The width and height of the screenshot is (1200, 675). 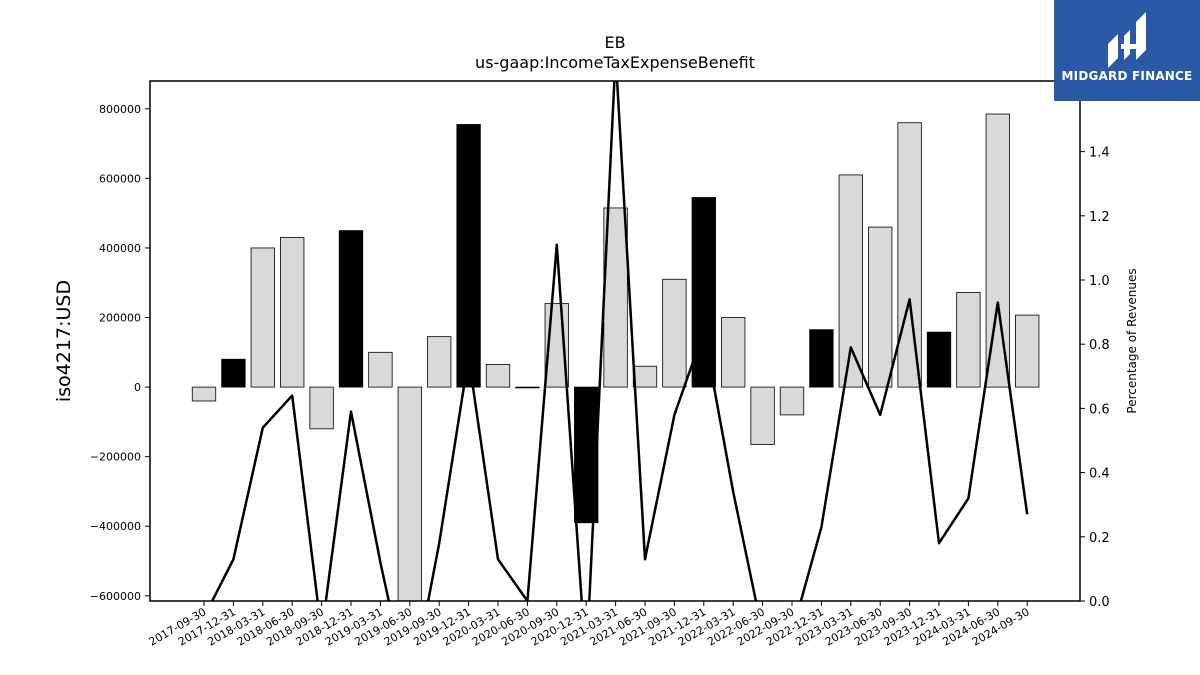 I want to click on brand-logo-text: MIDGARD FINANCE, so click(x=1127, y=76).